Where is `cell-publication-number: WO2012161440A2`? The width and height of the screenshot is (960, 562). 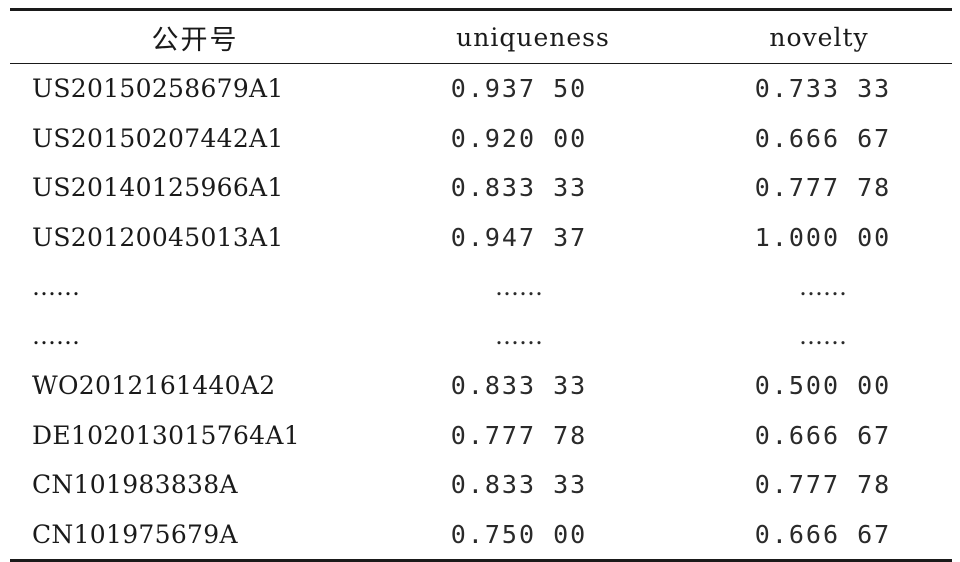 cell-publication-number: WO2012161440A2 is located at coordinates (154, 386).